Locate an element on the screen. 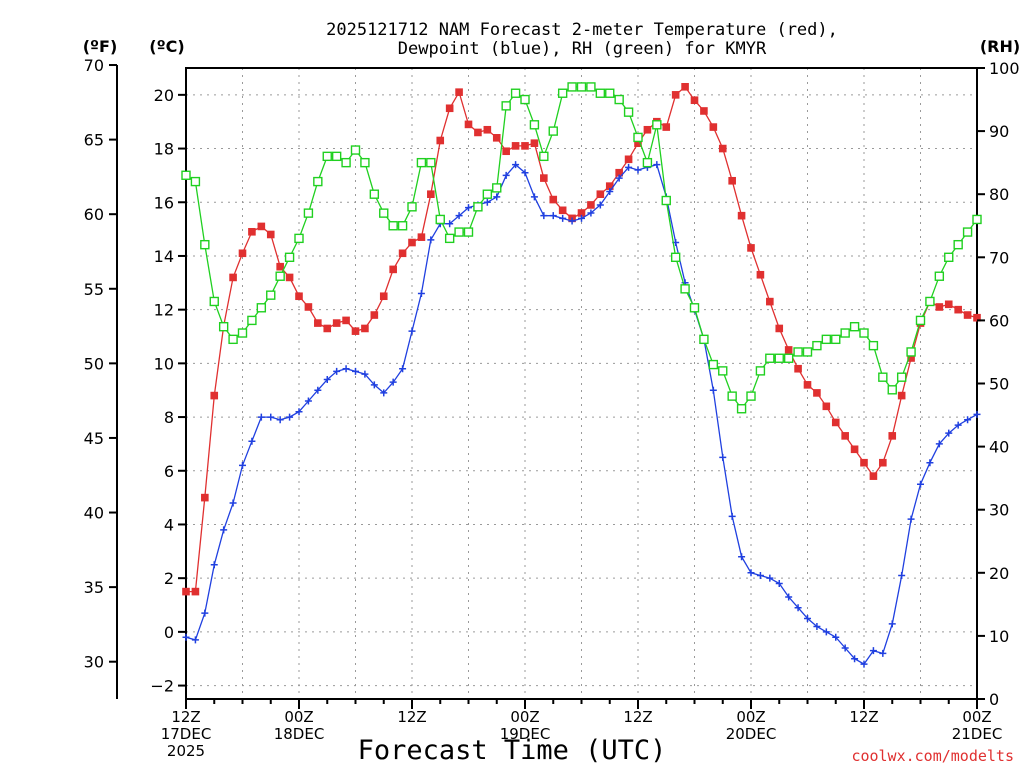  x-tick-label: 2025 is located at coordinates (186, 751).